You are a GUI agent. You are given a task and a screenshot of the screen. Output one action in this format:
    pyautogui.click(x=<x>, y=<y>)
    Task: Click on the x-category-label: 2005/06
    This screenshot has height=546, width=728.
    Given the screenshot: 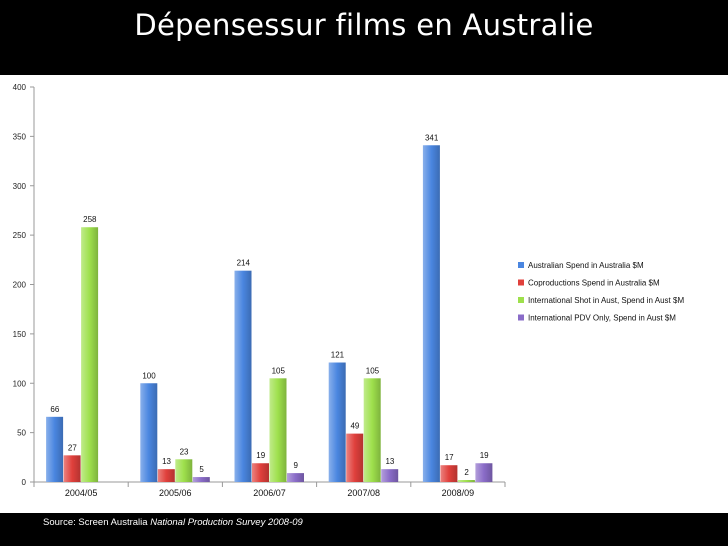 What is the action you would take?
    pyautogui.click(x=175, y=493)
    